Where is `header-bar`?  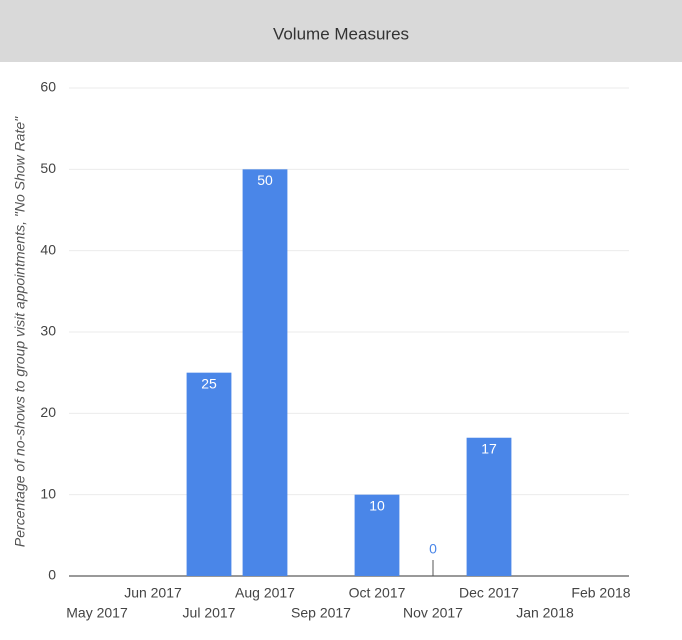 header-bar is located at coordinates (341, 31).